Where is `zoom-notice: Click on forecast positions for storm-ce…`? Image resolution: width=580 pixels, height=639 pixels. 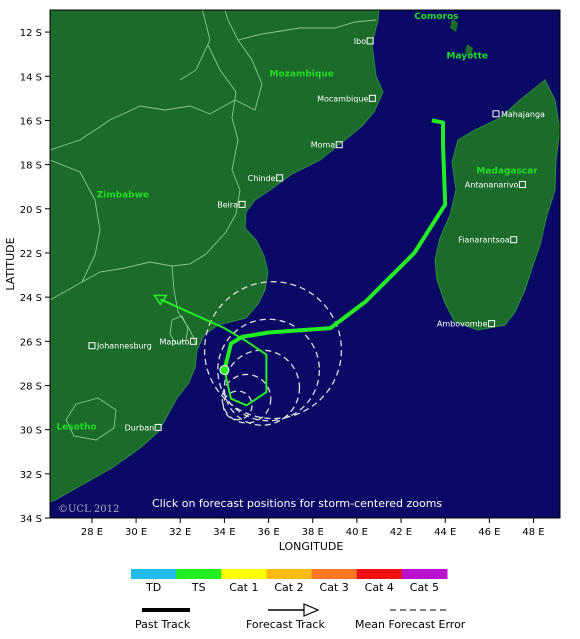
zoom-notice: Click on forecast positions for storm-ce… is located at coordinates (297, 503).